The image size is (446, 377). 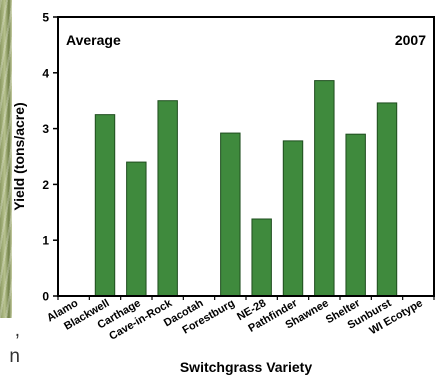 What do you see at coordinates (167, 198) in the screenshot?
I see `bar-cave-in-rock` at bounding box center [167, 198].